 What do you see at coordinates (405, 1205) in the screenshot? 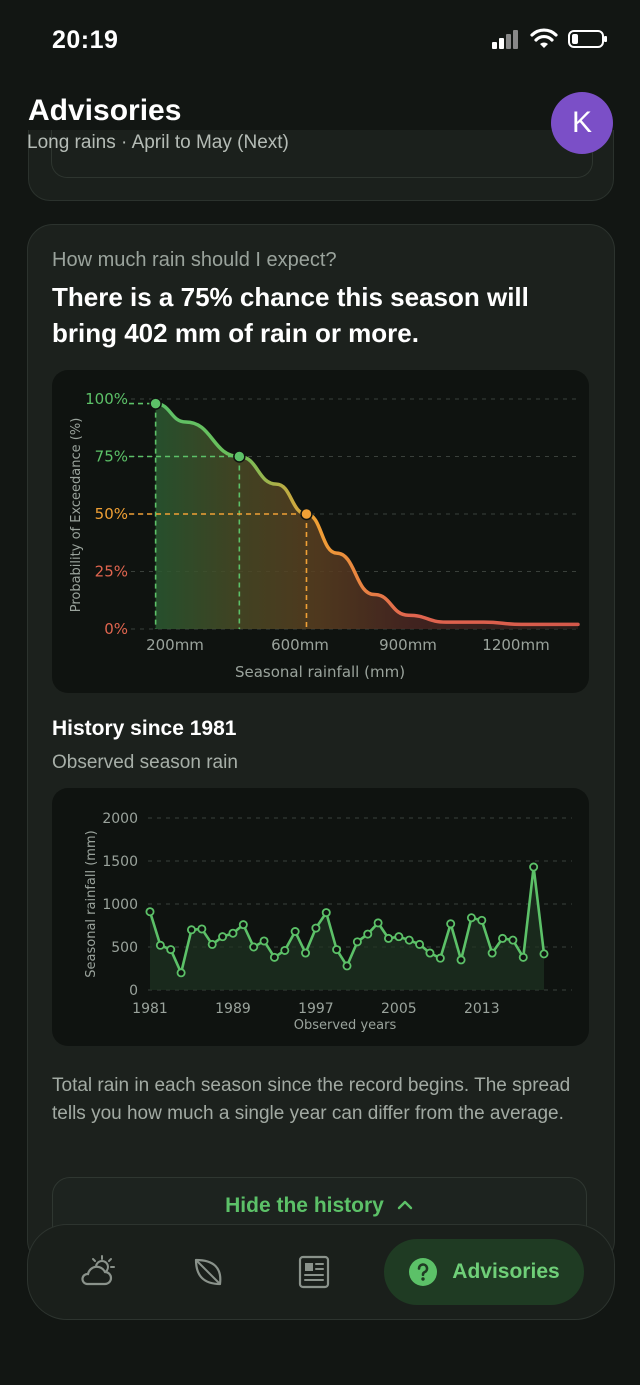
I see `chevron-up-icon` at bounding box center [405, 1205].